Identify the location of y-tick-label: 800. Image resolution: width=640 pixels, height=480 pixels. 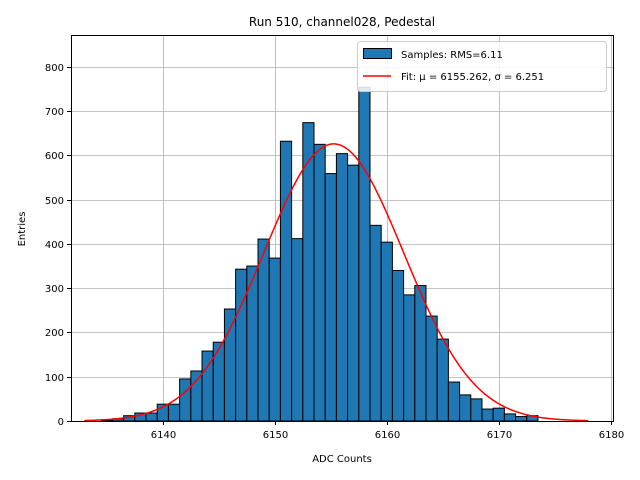
(54, 68).